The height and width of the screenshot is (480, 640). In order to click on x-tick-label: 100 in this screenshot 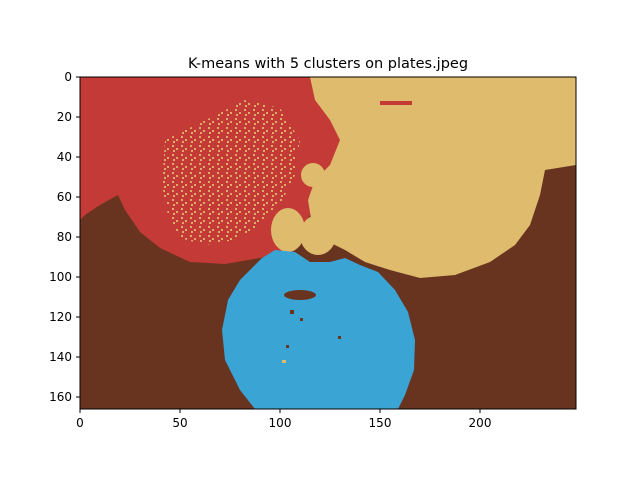, I will do `click(280, 423)`.